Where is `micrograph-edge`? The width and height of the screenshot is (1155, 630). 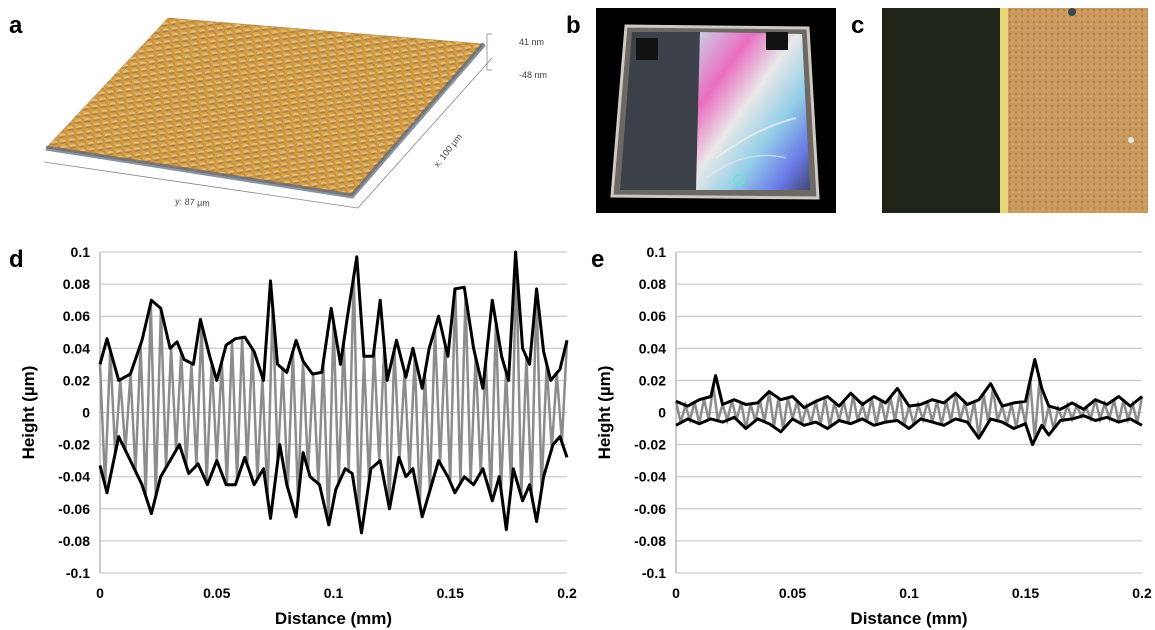 micrograph-edge is located at coordinates (1004, 110).